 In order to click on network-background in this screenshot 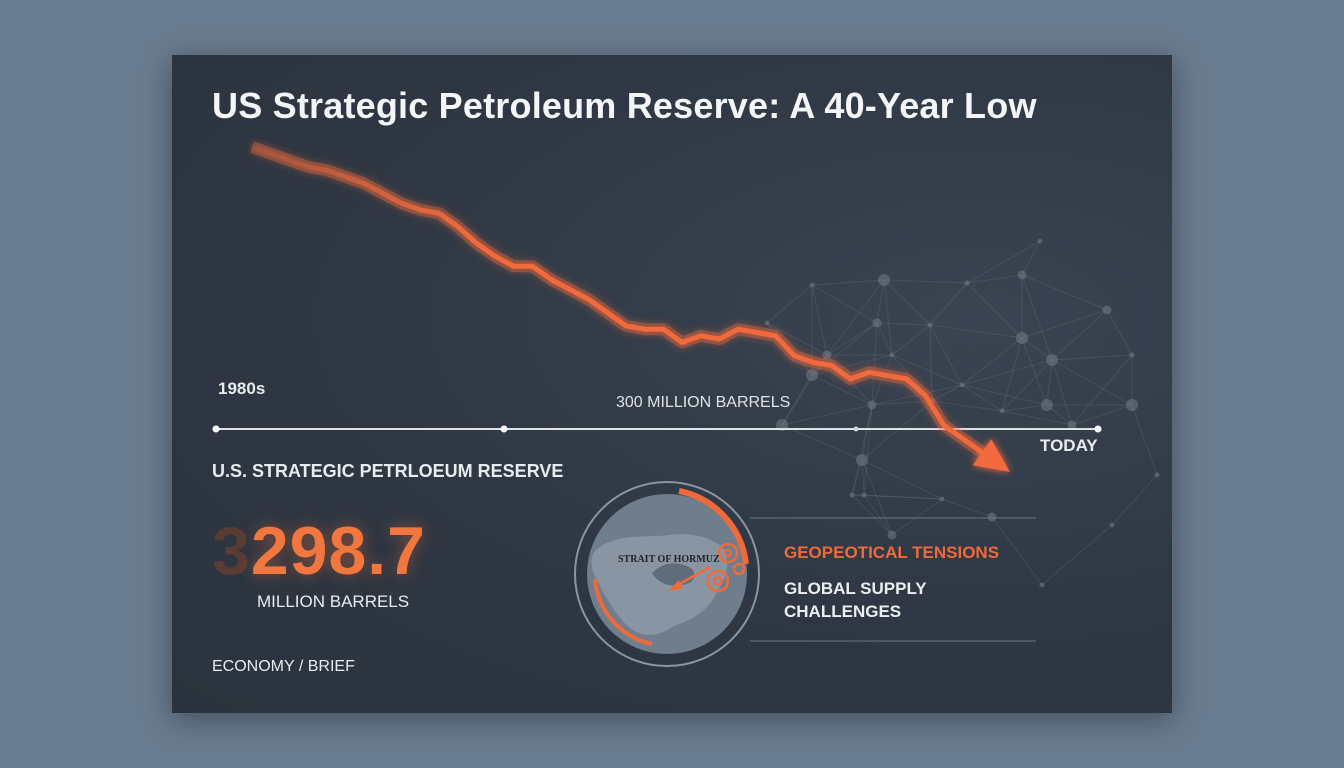, I will do `click(962, 413)`.